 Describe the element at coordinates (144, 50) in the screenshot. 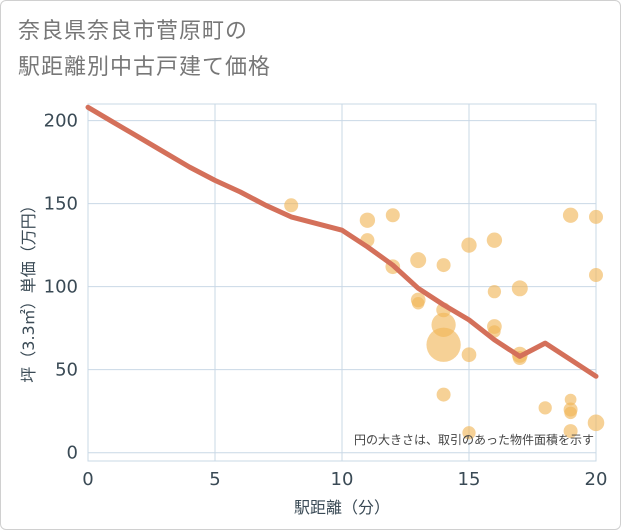

I see `chart-title: 奈良県奈良市菅原町の 駅距離別中古戸建て価格` at that location.